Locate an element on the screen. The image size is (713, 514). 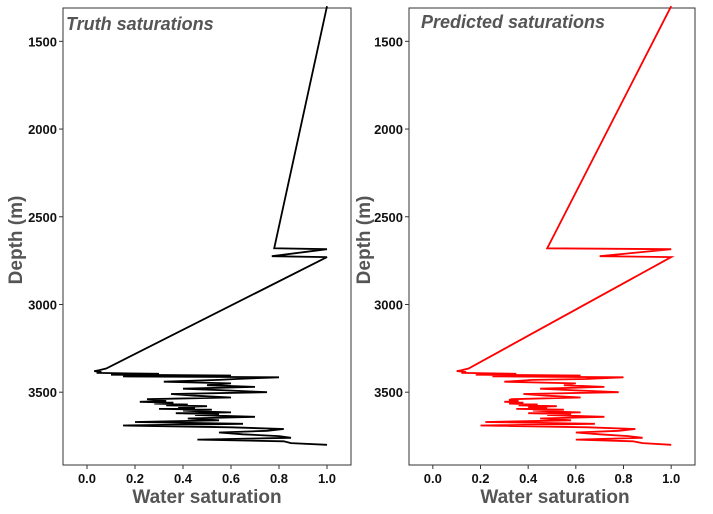
predicted-x-axis-title: Water saturation is located at coordinates (554, 497).